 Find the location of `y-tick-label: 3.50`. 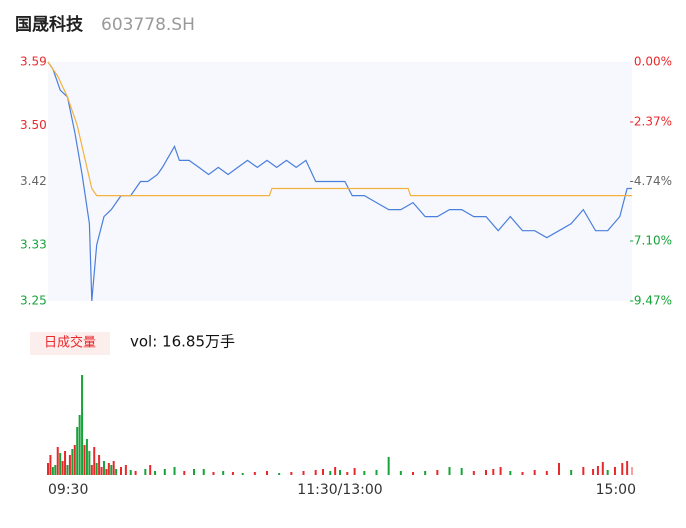

y-tick-label: 3.50 is located at coordinates (33, 125).